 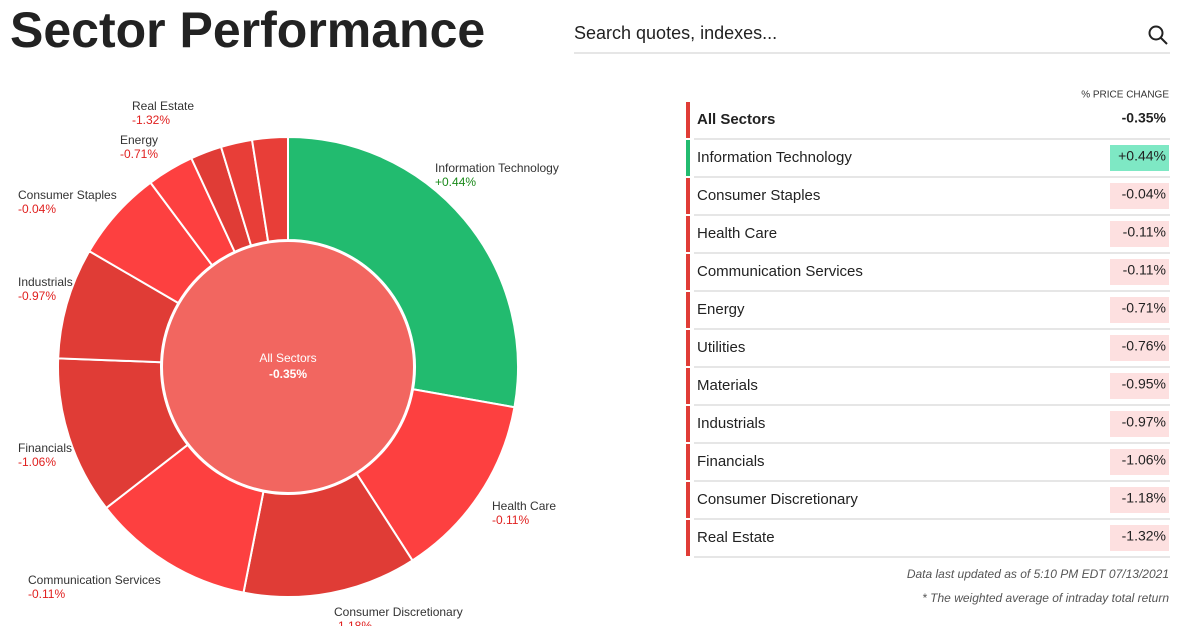 What do you see at coordinates (247, 30) in the screenshot?
I see `page-title: Sector Performance` at bounding box center [247, 30].